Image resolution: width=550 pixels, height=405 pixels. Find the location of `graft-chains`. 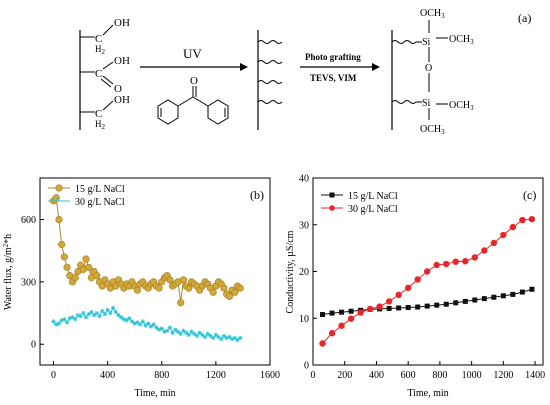

graft-chains is located at coordinates (419, 70).